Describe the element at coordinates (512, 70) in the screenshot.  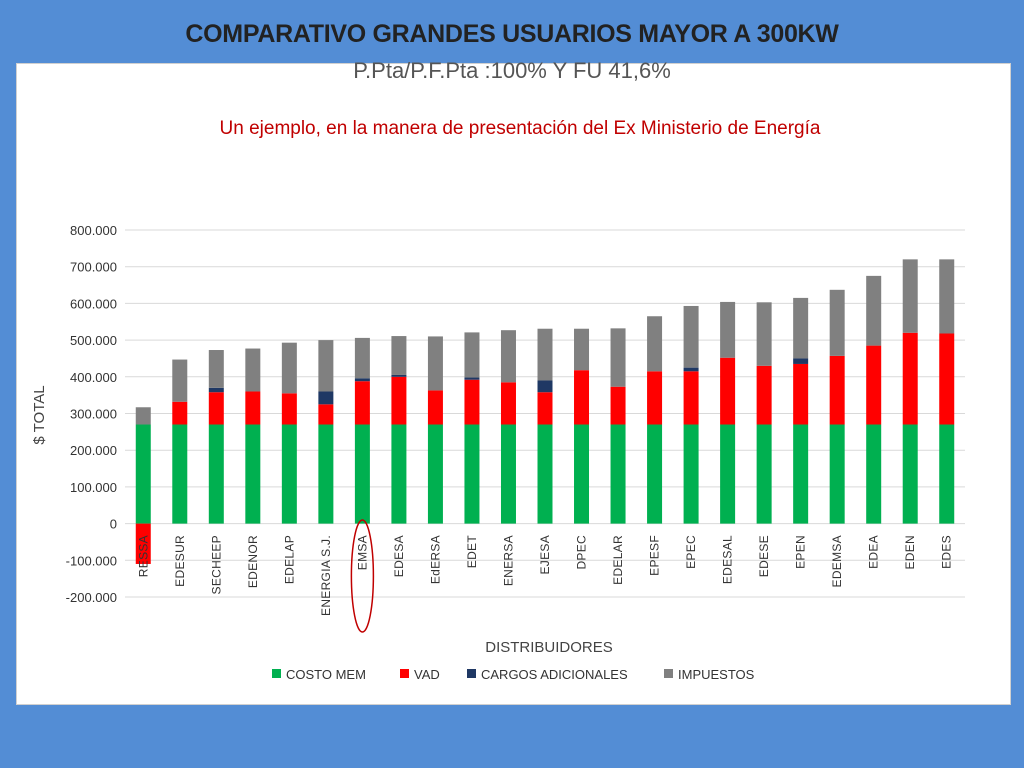
I see `chart-subtitle: P.Pta/P.F.Pta :100% Y FU 41,6%` at that location.